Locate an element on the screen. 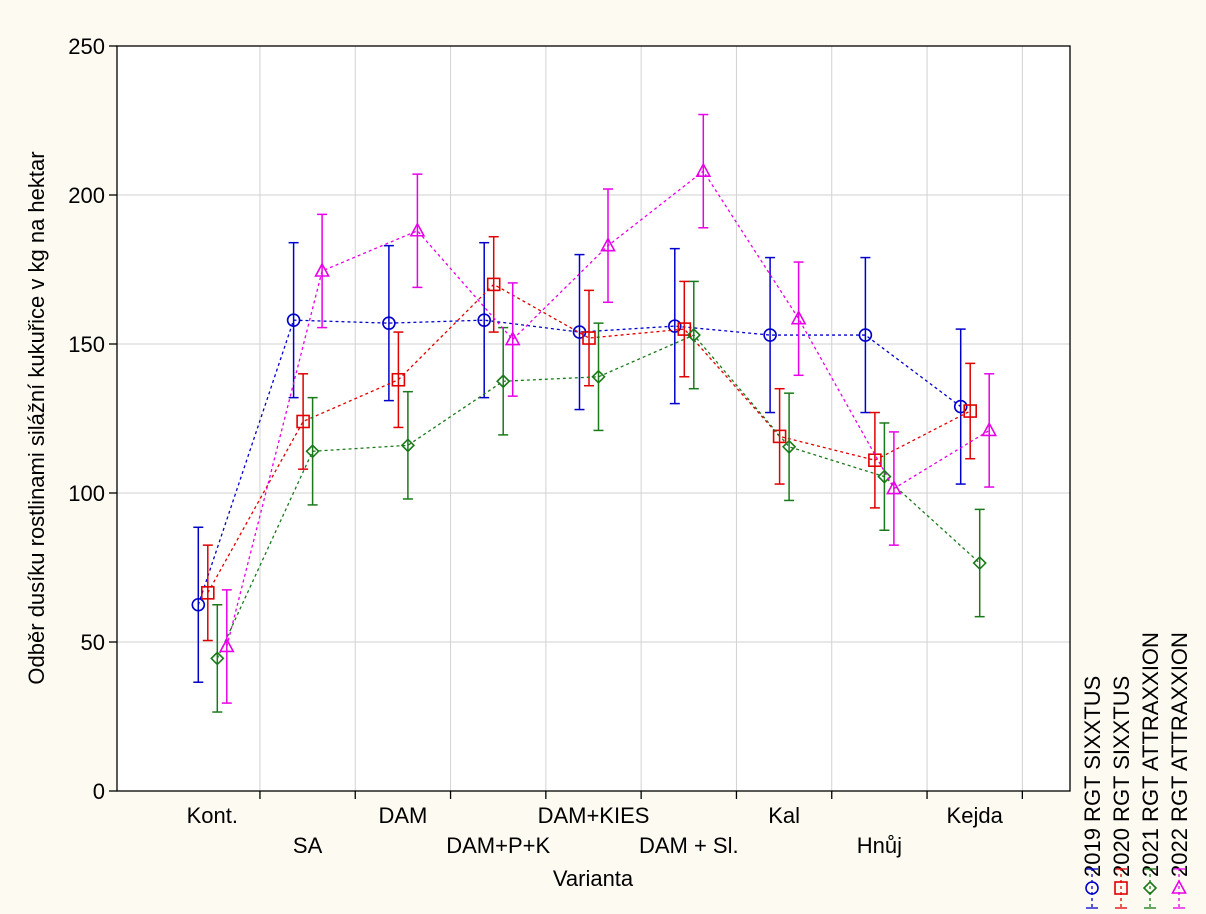  legend-item: 2019 RGT SIXXTUS is located at coordinates (1092, 792).